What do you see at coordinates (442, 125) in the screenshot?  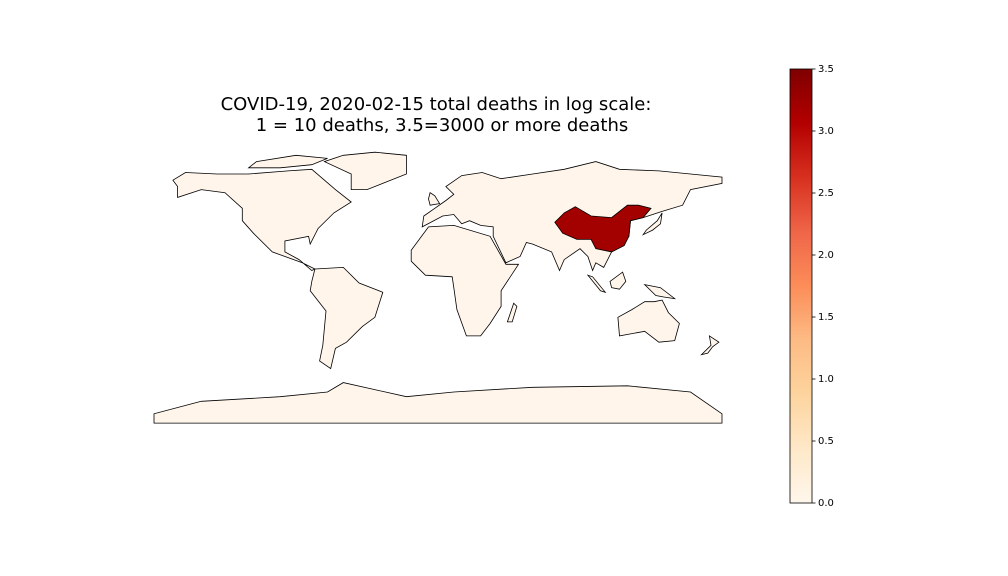 I see `title-line: 1 = 10 deaths, 3.5=3000 or more deaths` at bounding box center [442, 125].